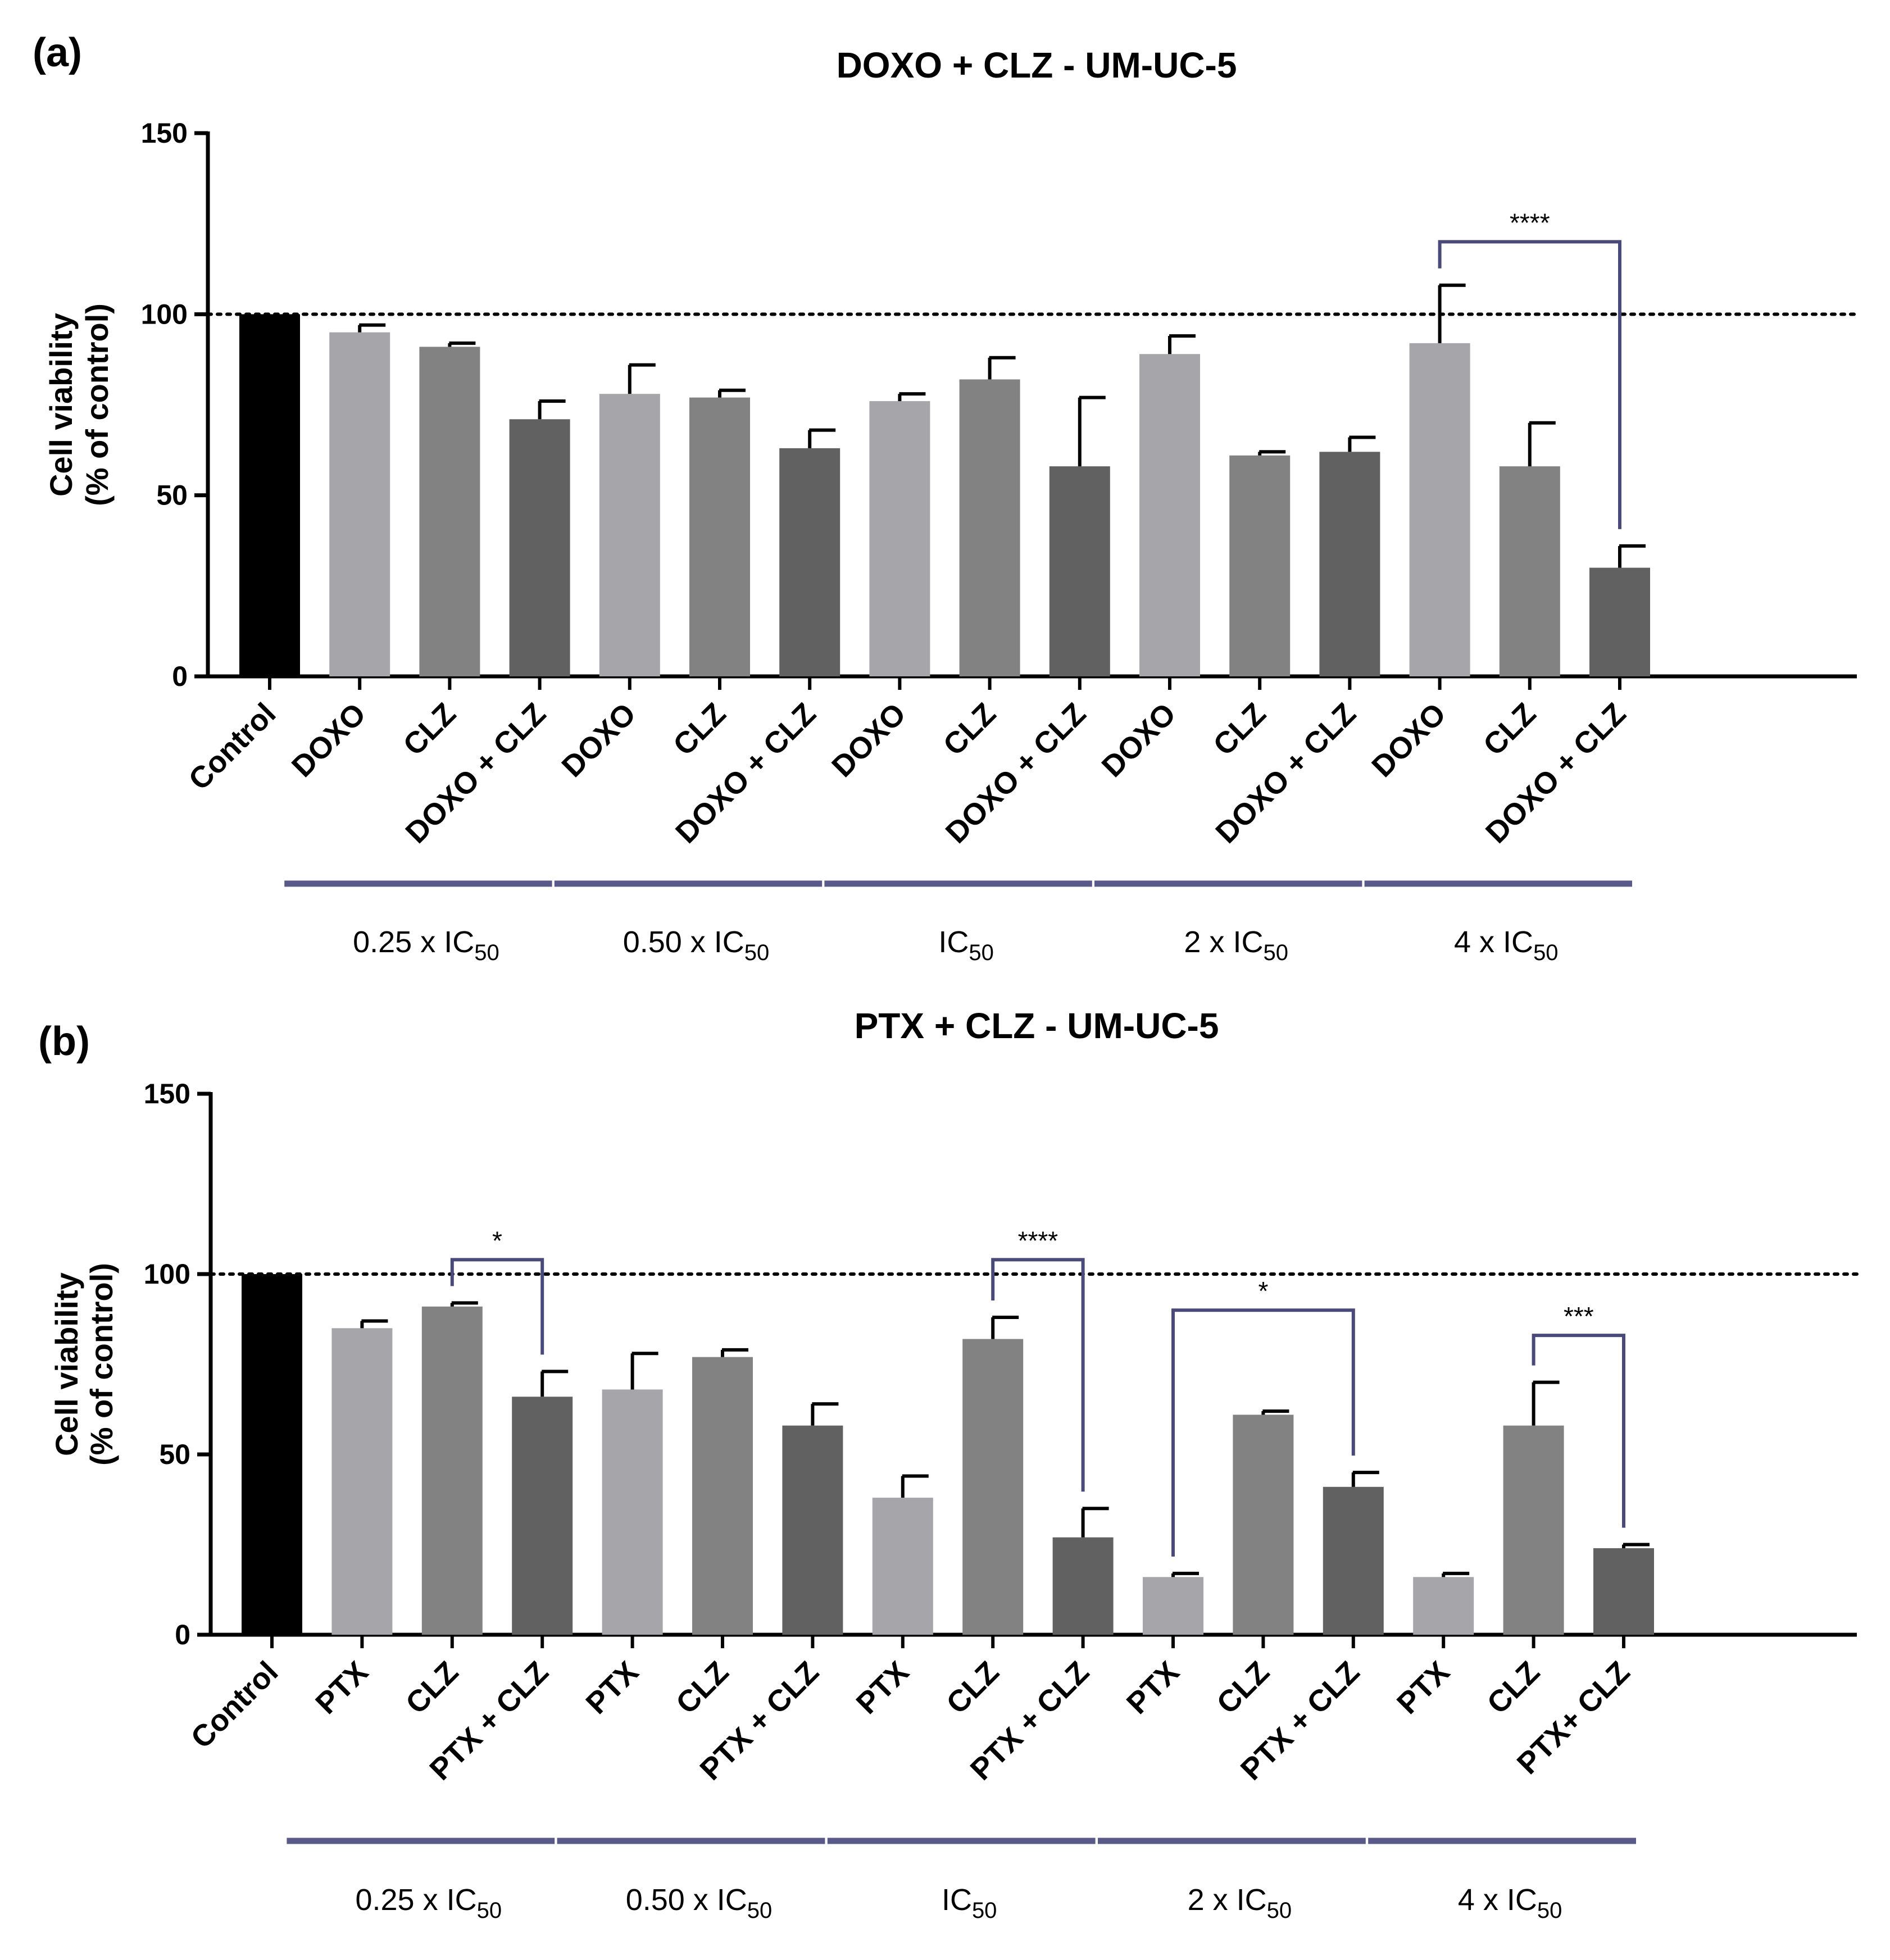 This screenshot has width=1890, height=1960. Describe the element at coordinates (1037, 1026) in the screenshot. I see `chart-title: PTX + CLZ - UM-UC-5` at that location.